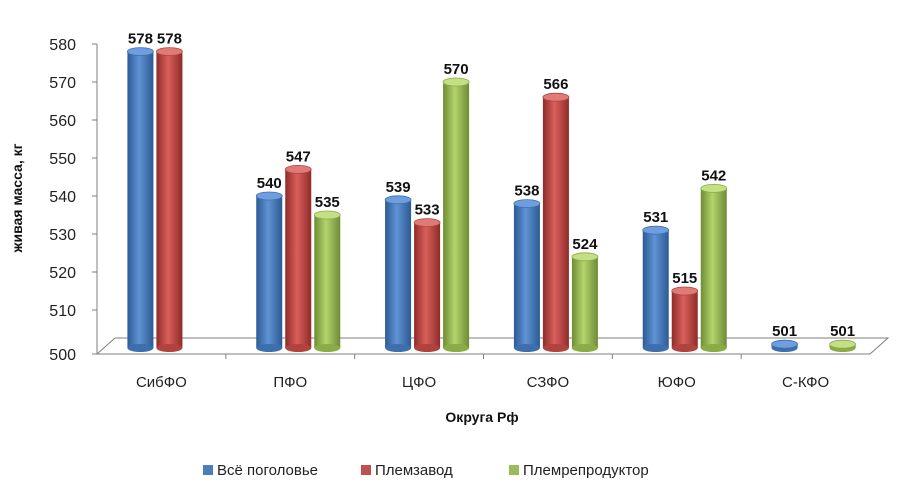 This screenshot has height=495, width=900. I want to click on legend-label-plemzavod: Племзавод, so click(414, 470).